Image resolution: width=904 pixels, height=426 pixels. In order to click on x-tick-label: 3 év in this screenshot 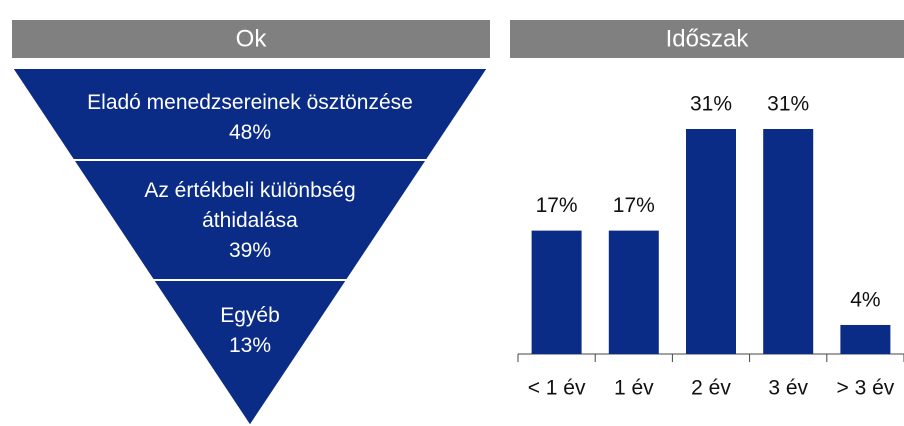, I will do `click(788, 388)`.